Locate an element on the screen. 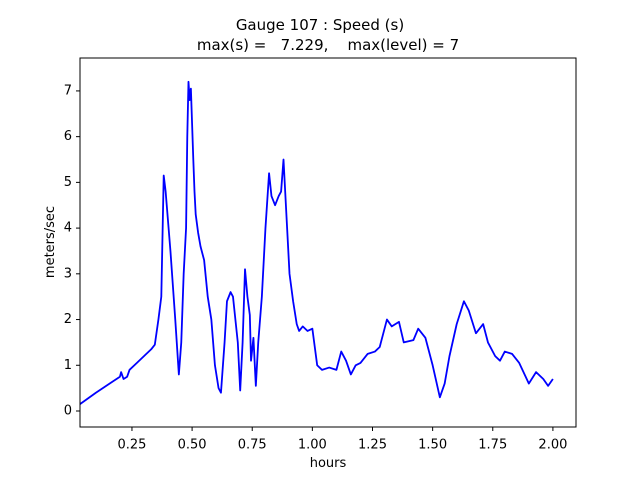 This screenshot has width=640, height=480. x-tick-label: 0.75 is located at coordinates (252, 445).